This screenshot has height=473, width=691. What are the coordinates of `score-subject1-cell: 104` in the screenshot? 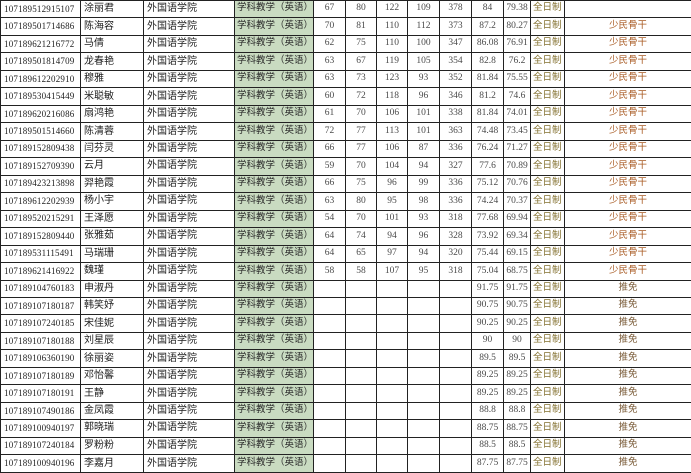 It's located at (392, 166).